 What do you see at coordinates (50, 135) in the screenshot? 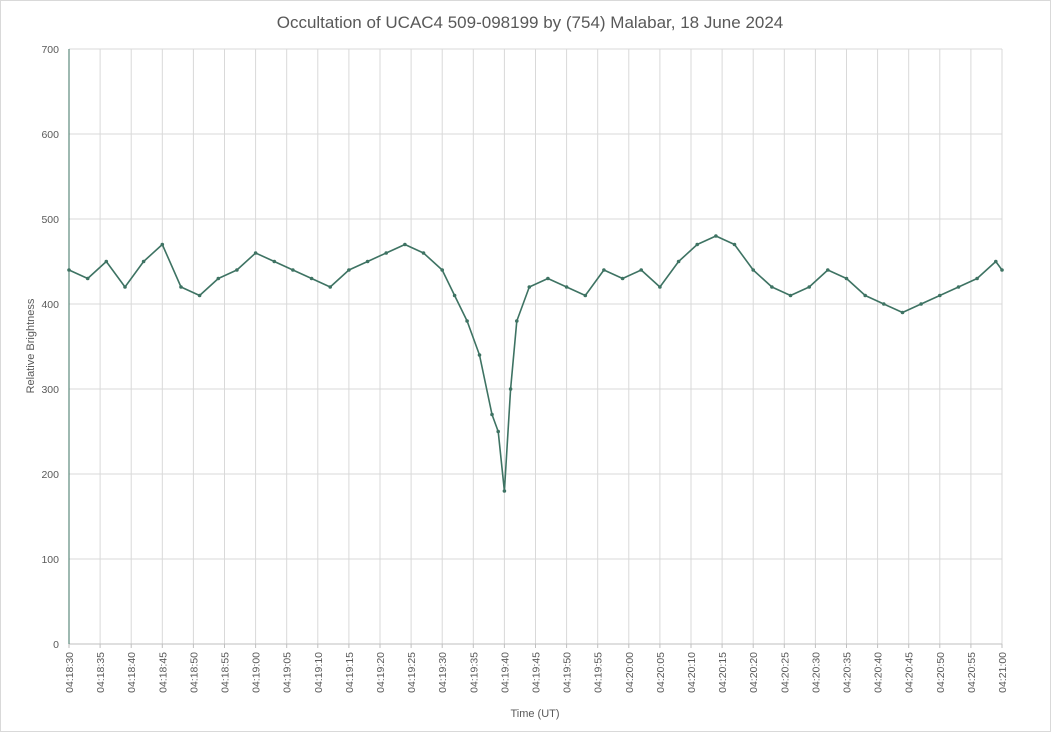
I see `y-tick-label: 600` at bounding box center [50, 135].